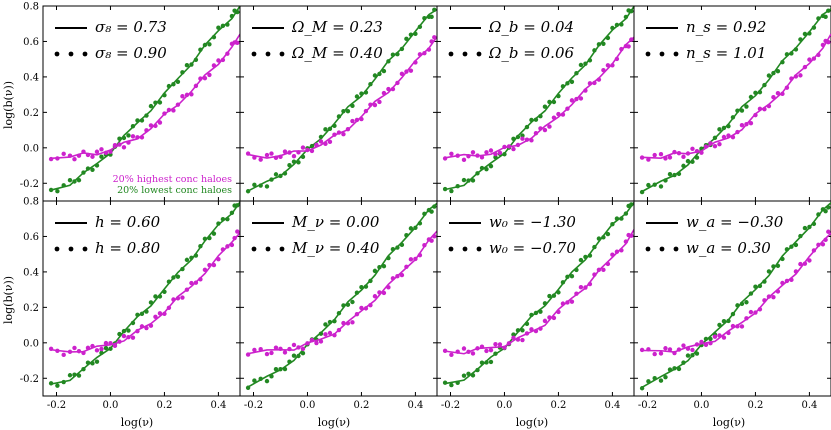 This screenshot has width=831, height=430. Describe the element at coordinates (726, 53) in the screenshot. I see `legend-dots-label: n_s = 1.01` at that location.